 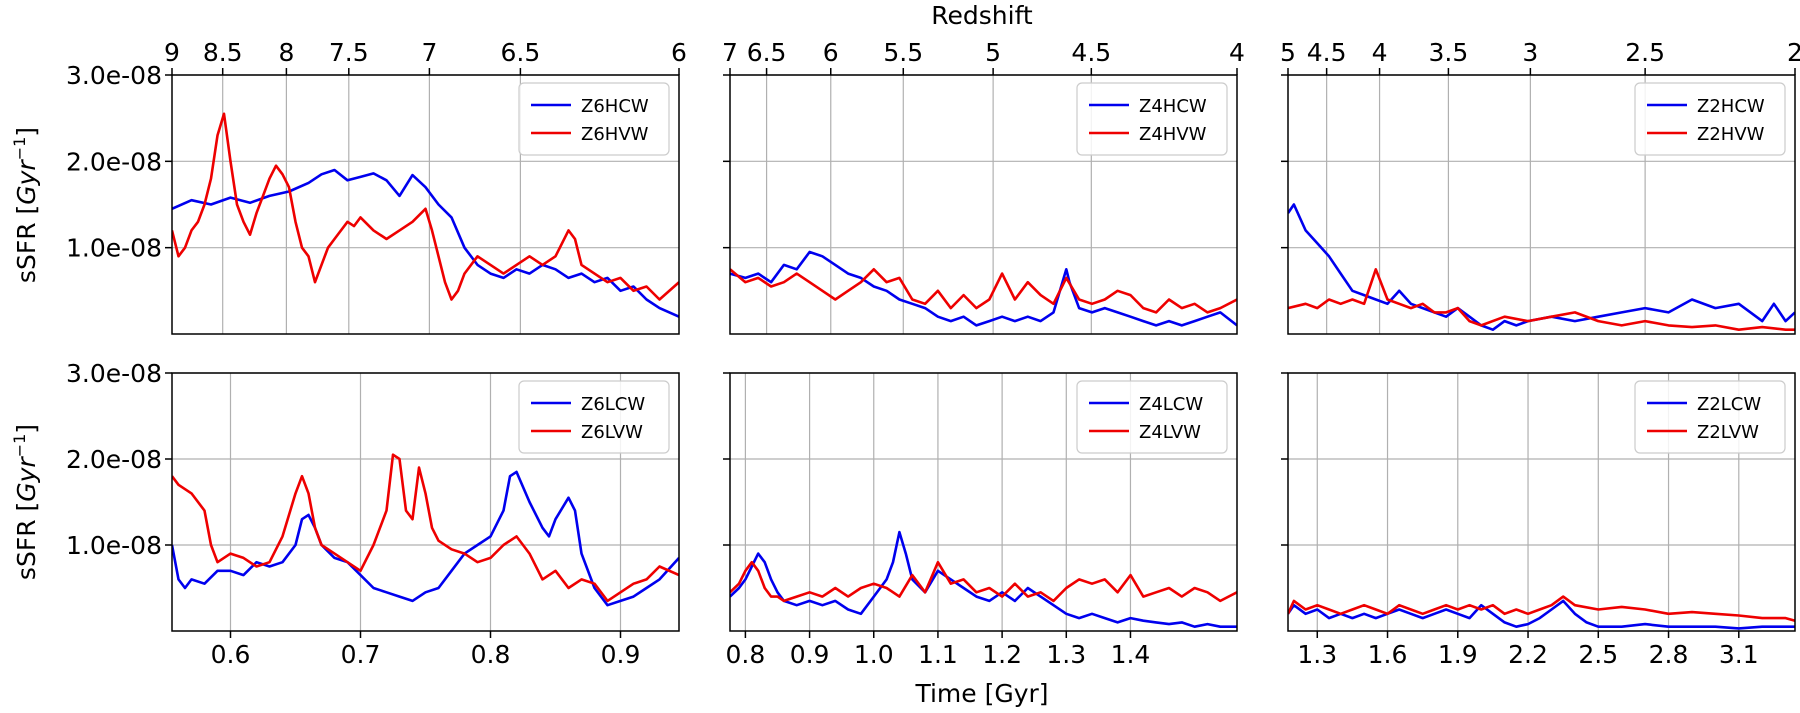 What do you see at coordinates (1530, 52) in the screenshot?
I see `top-tick-label: 3` at bounding box center [1530, 52].